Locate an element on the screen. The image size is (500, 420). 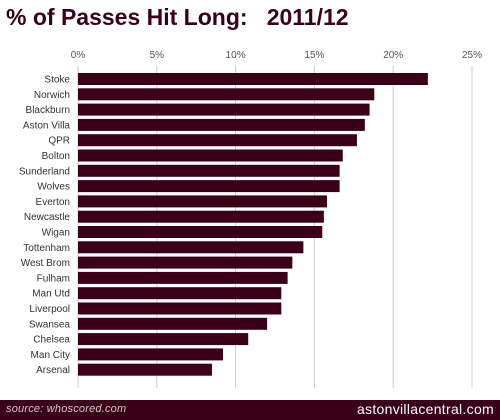
category-label: Man Utd is located at coordinates (51, 294).